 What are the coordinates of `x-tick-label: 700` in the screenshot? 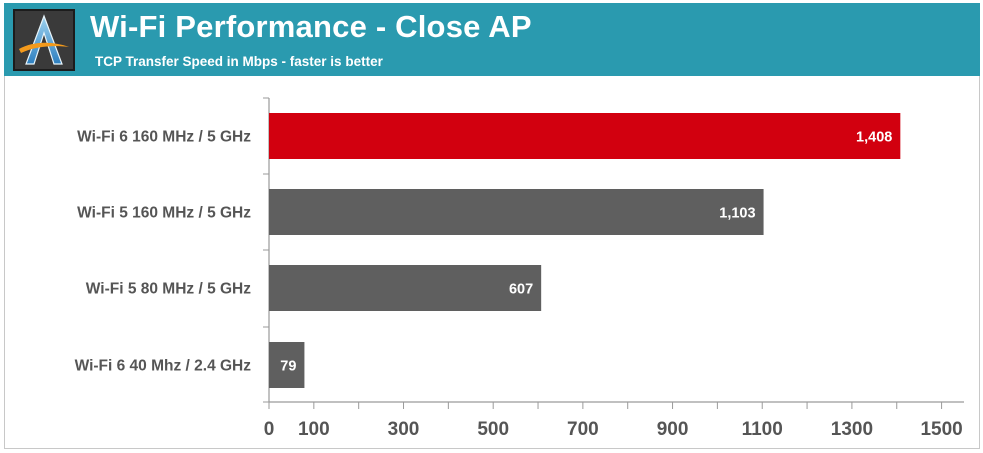 It's located at (583, 429).